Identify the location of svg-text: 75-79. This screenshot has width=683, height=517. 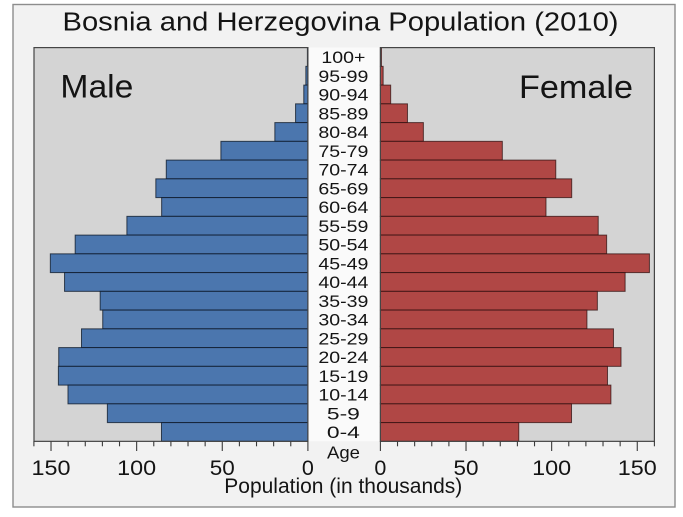
(343, 151).